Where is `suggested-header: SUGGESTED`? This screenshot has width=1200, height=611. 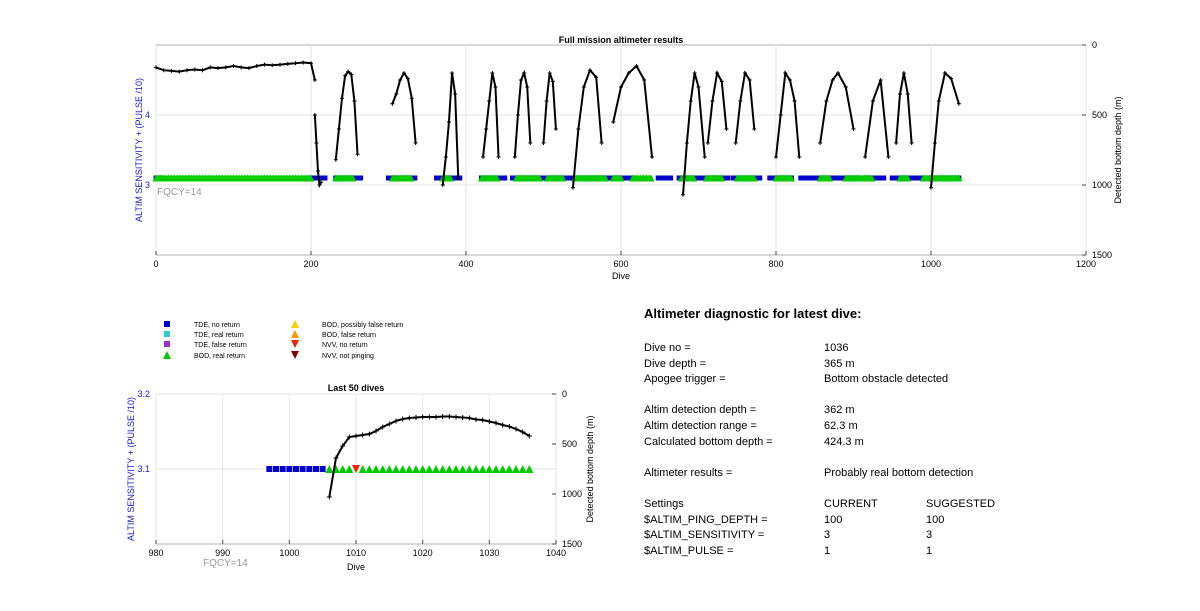 suggested-header: SUGGESTED is located at coordinates (961, 503).